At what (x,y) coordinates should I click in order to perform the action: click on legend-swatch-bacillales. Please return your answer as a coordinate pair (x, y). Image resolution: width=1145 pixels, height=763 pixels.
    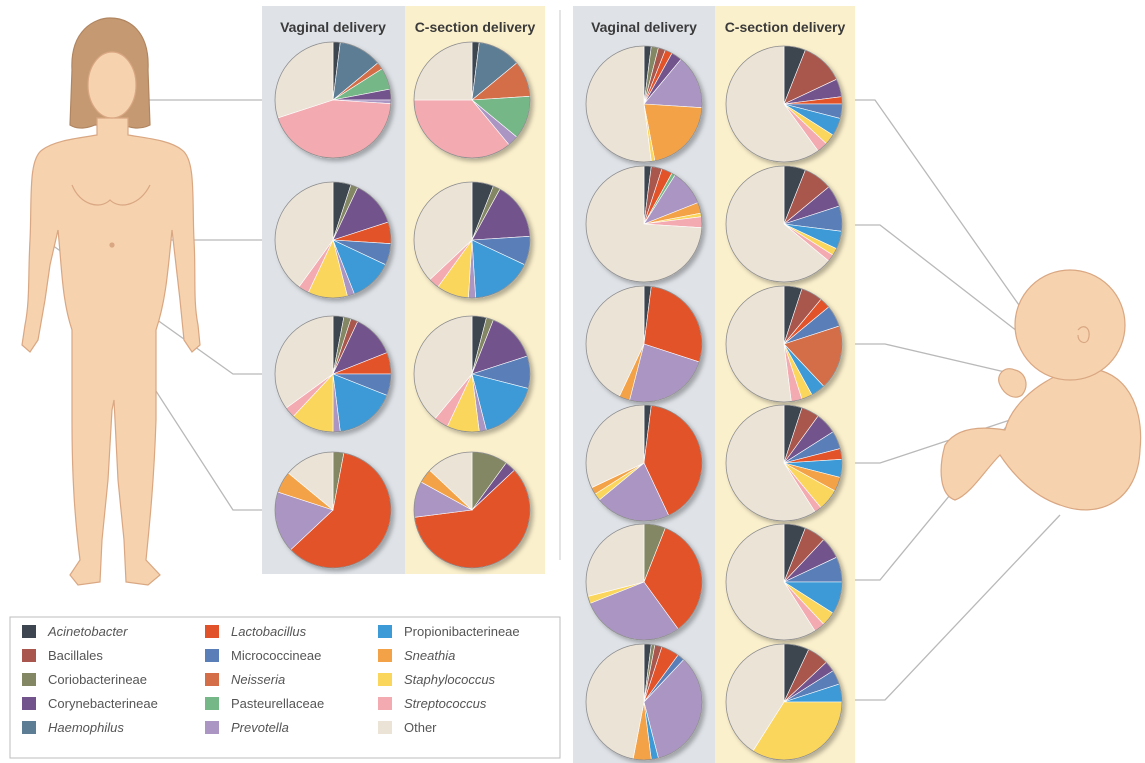
    Looking at the image, I should click on (29, 655).